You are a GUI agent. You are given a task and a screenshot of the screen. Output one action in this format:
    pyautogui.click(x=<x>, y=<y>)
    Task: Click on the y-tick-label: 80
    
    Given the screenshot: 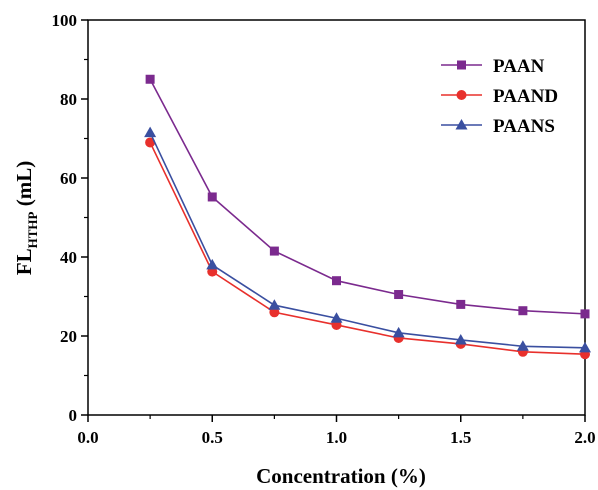 What is the action you would take?
    pyautogui.click(x=68, y=99)
    